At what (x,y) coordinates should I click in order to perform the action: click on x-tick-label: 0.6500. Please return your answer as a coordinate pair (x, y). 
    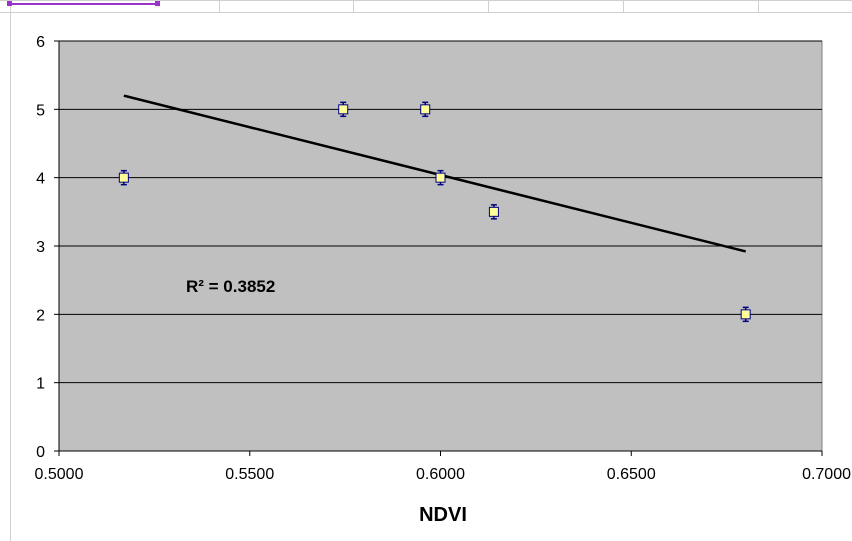
    Looking at the image, I should click on (631, 474).